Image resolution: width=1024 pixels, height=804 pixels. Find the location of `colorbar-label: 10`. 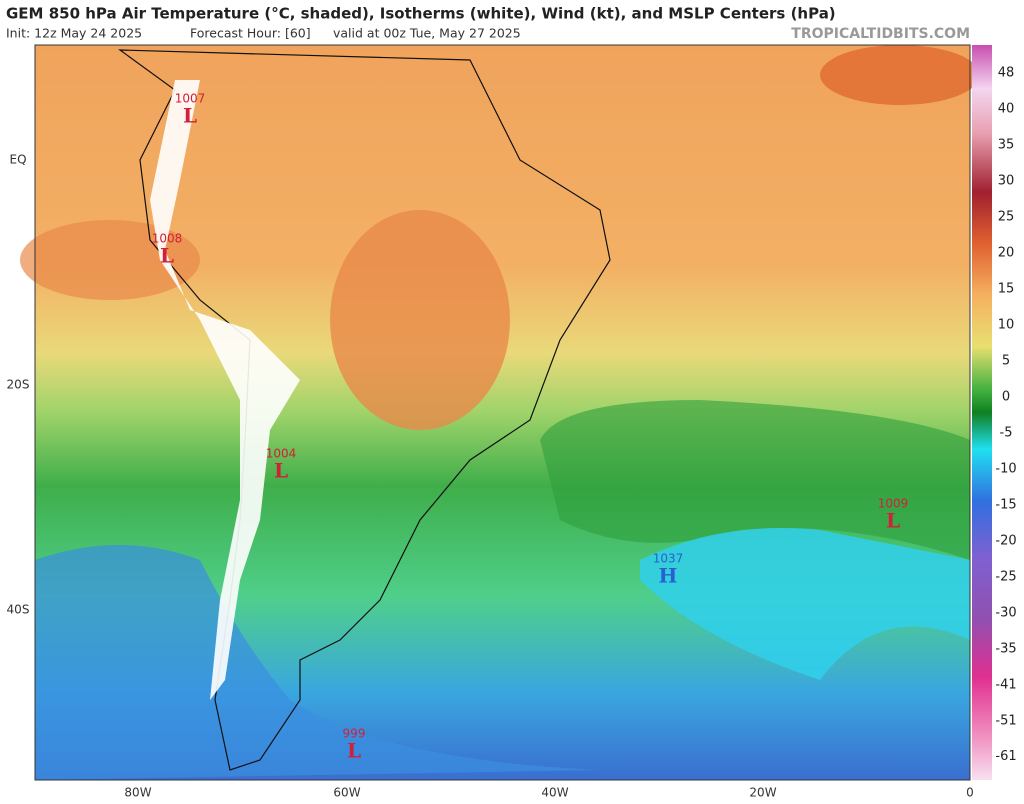

colorbar-label: 10 is located at coordinates (1006, 324).